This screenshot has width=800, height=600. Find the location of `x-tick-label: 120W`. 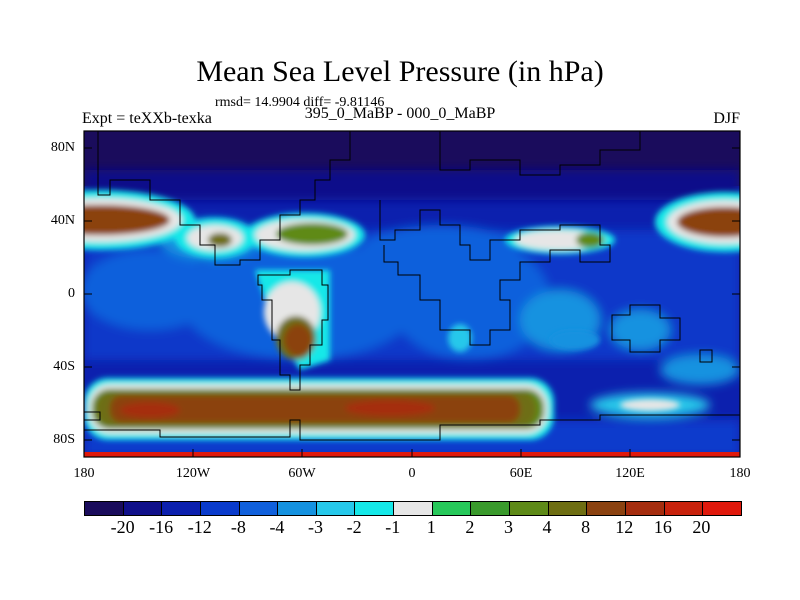

x-tick-label: 120W is located at coordinates (193, 473).